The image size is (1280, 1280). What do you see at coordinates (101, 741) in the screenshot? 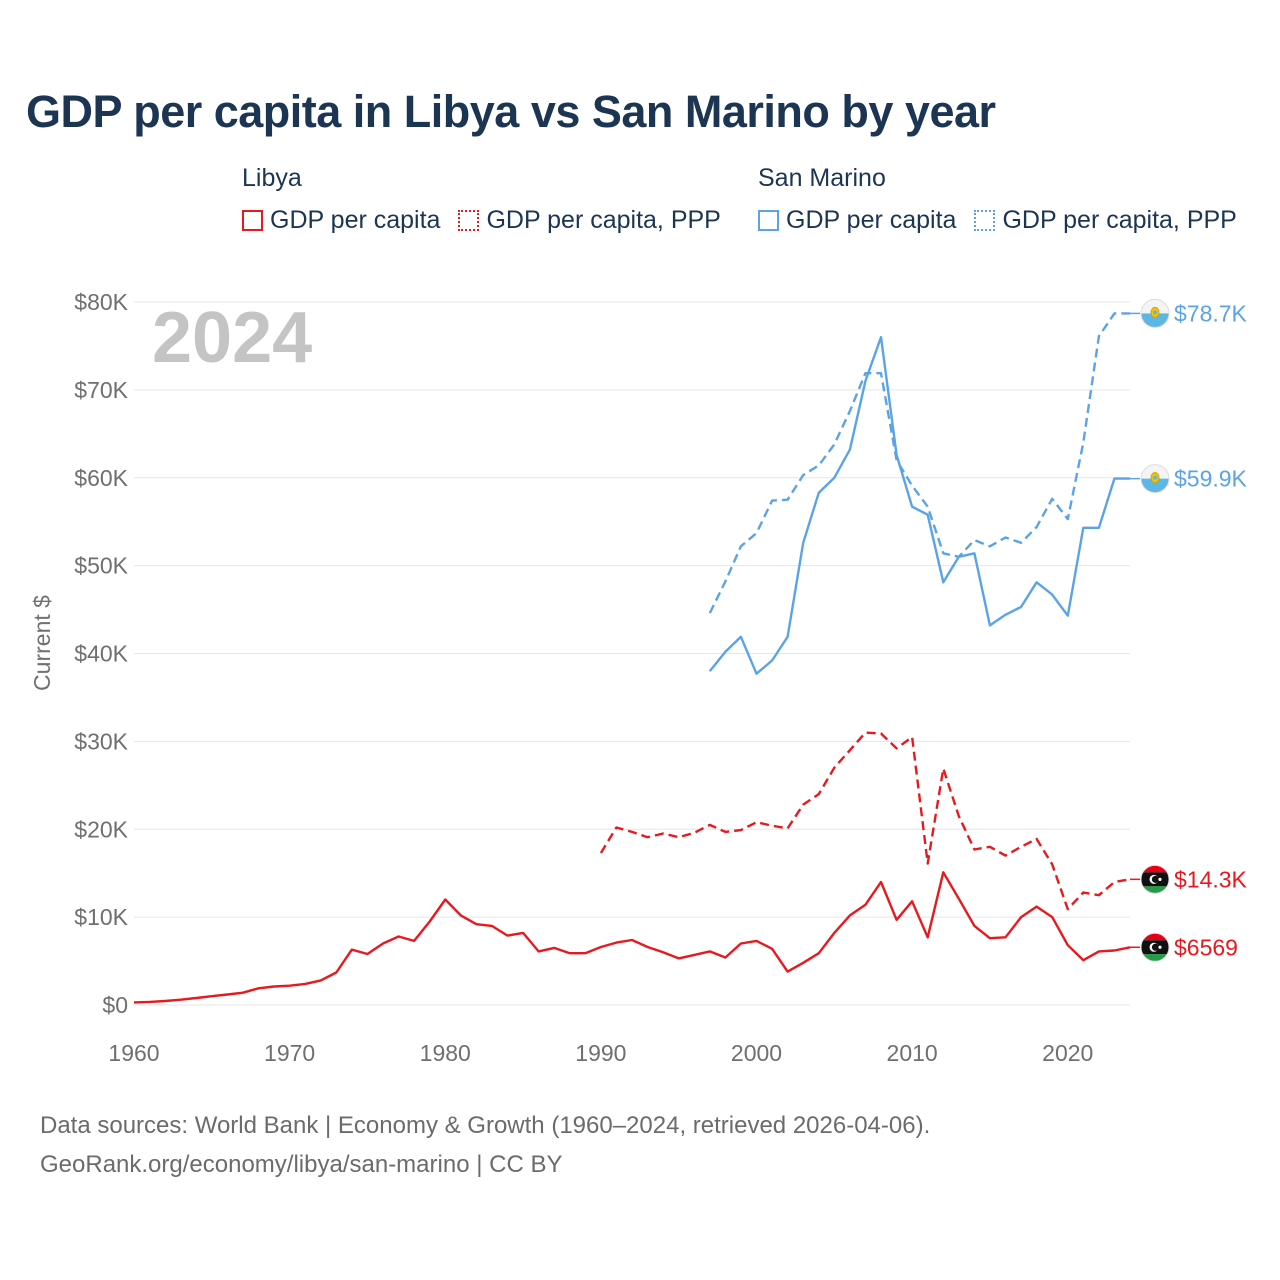
I see `y-tick-label: $30K` at bounding box center [101, 741].